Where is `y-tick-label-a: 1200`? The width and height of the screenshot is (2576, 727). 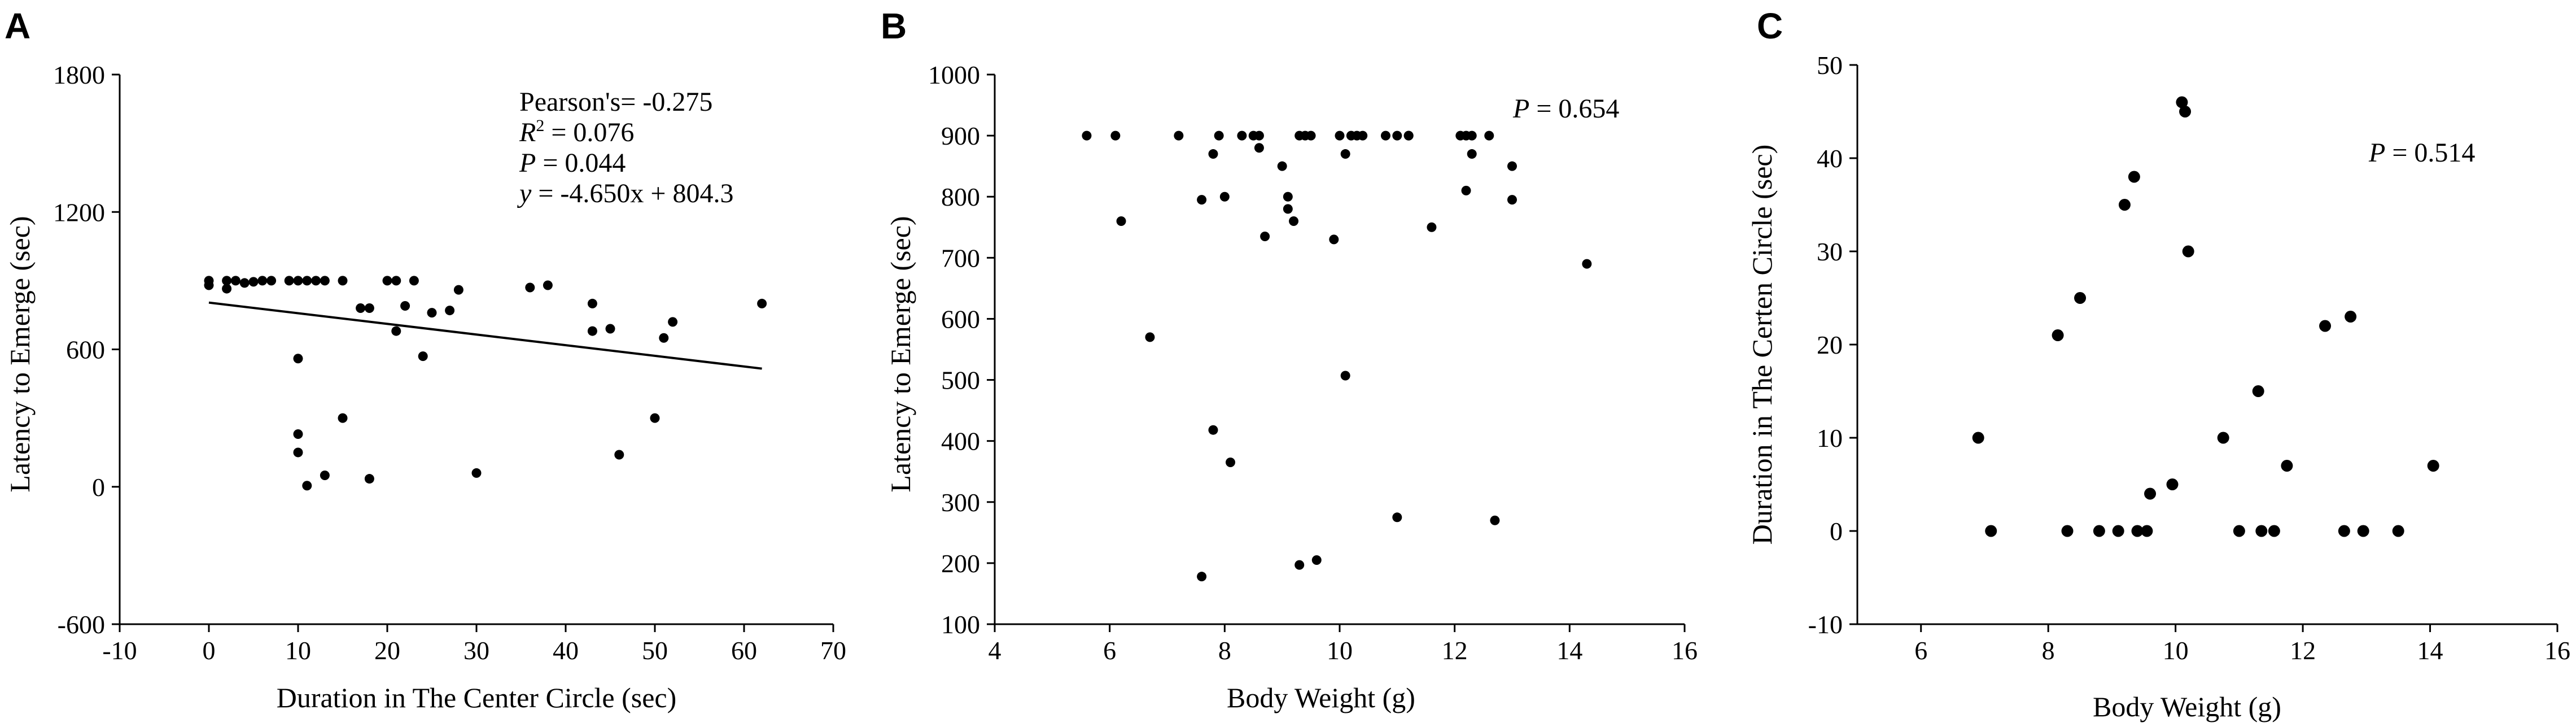
y-tick-label-a: 1200 is located at coordinates (79, 213).